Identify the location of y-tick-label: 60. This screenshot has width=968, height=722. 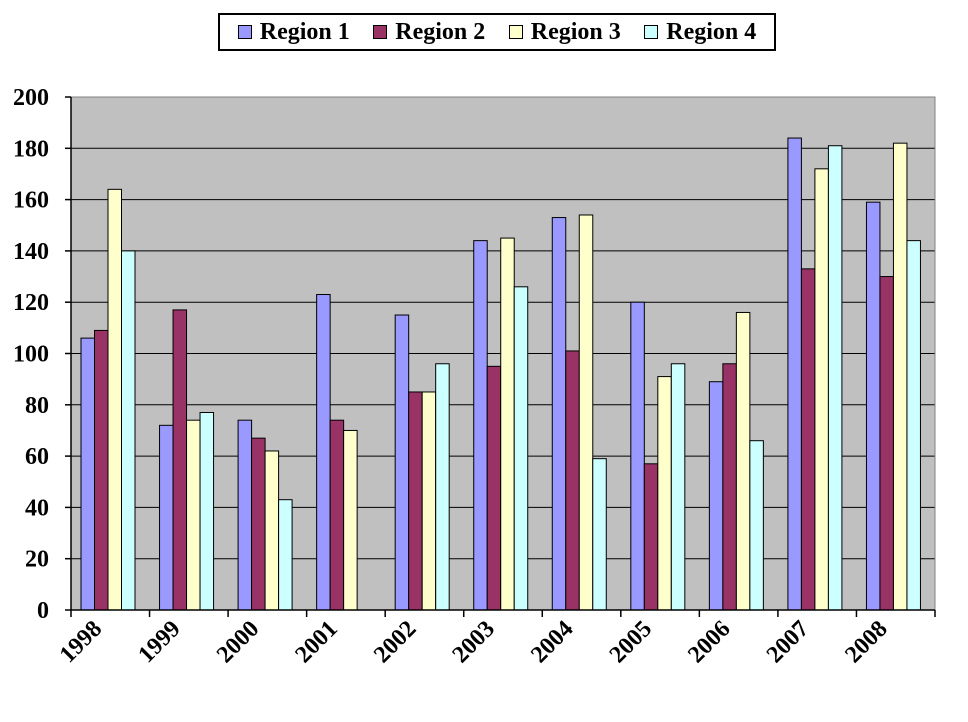
(37, 457).